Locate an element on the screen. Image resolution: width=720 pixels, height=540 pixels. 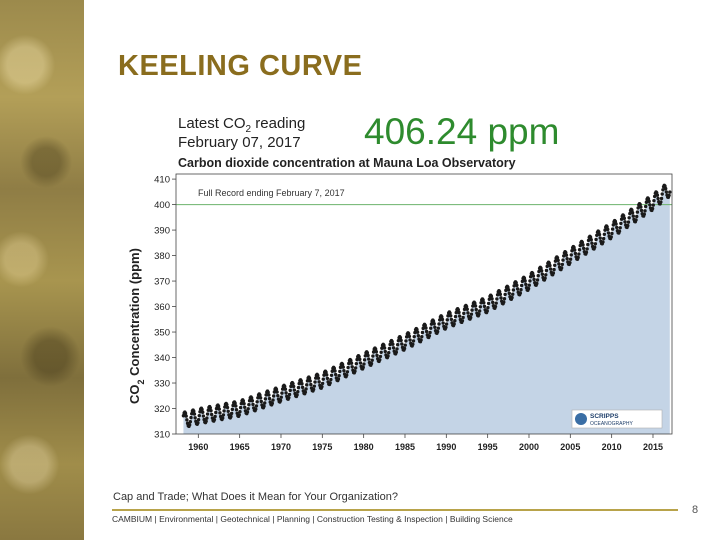
y-tick-label: 370 is located at coordinates (162, 282).